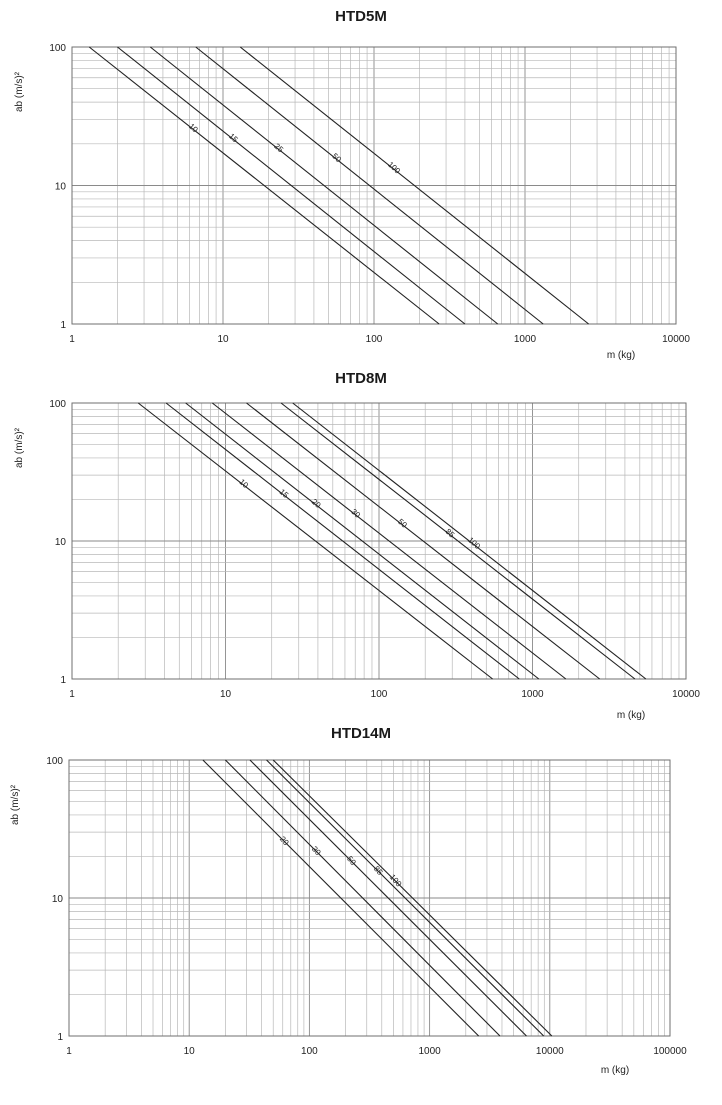 Image resolution: width=722 pixels, height=1105 pixels. What do you see at coordinates (360, 733) in the screenshot?
I see `chart-title: HTD14M` at bounding box center [360, 733].